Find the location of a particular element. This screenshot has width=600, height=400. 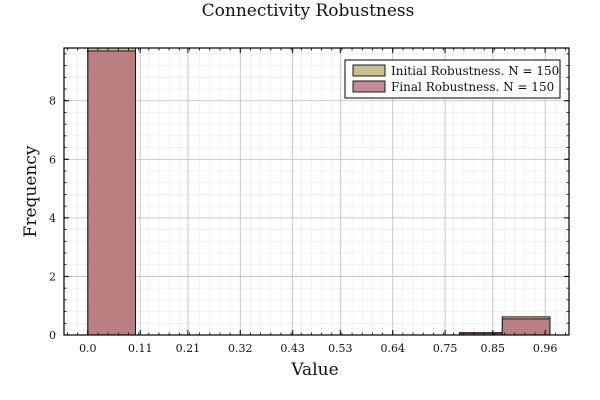

legend-entry-label: Initial Robustness. N = 150 is located at coordinates (475, 71).